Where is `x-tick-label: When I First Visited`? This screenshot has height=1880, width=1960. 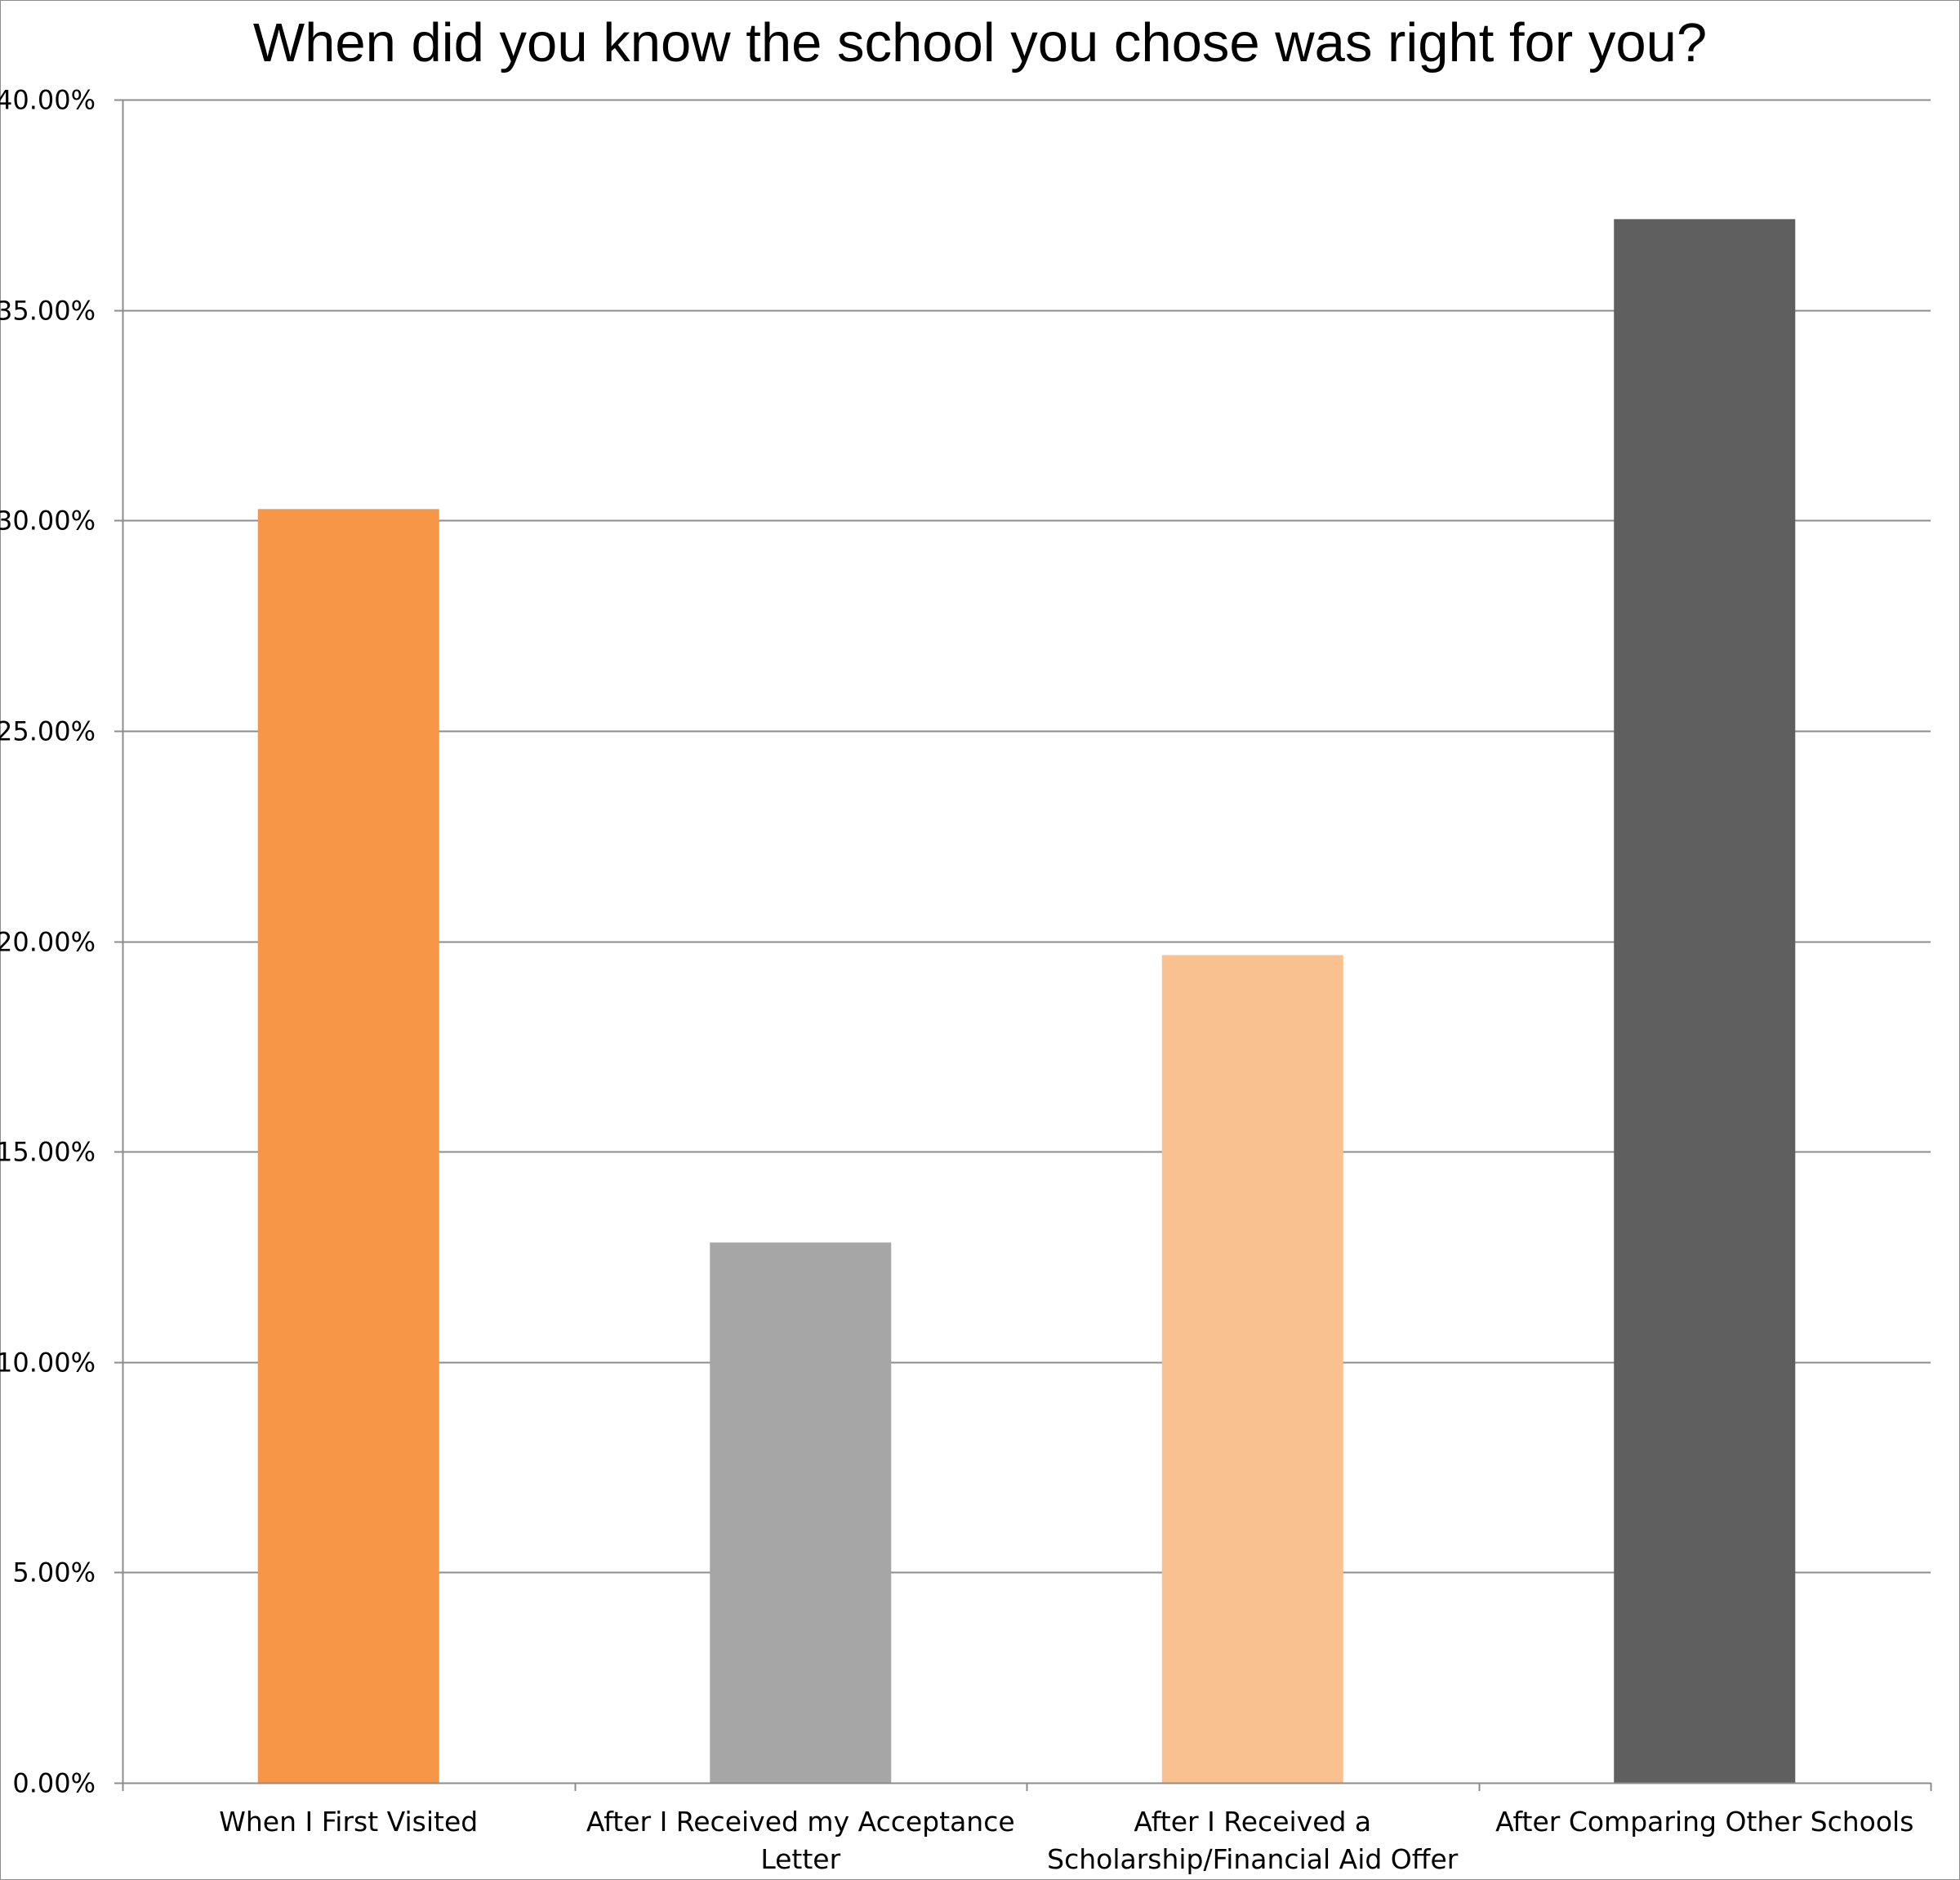
x-tick-label: When I First Visited is located at coordinates (348, 1822).